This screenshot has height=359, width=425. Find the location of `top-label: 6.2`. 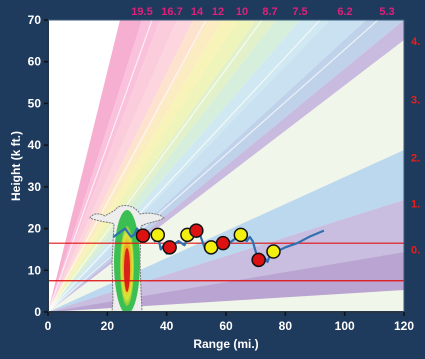

top-label: 6.2 is located at coordinates (344, 12).